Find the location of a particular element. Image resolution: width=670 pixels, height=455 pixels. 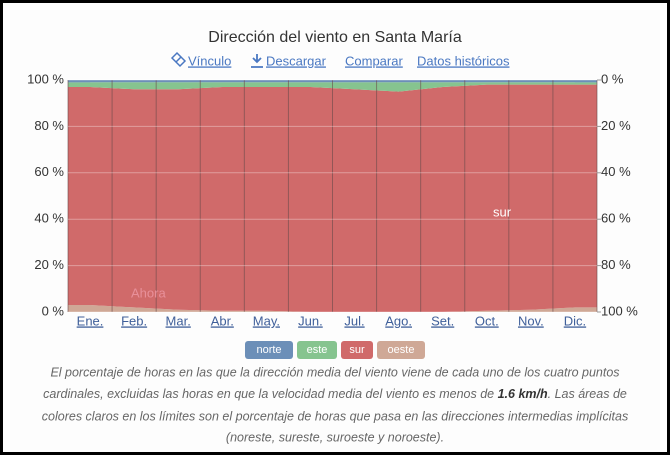

legend-item: sur is located at coordinates (357, 350).